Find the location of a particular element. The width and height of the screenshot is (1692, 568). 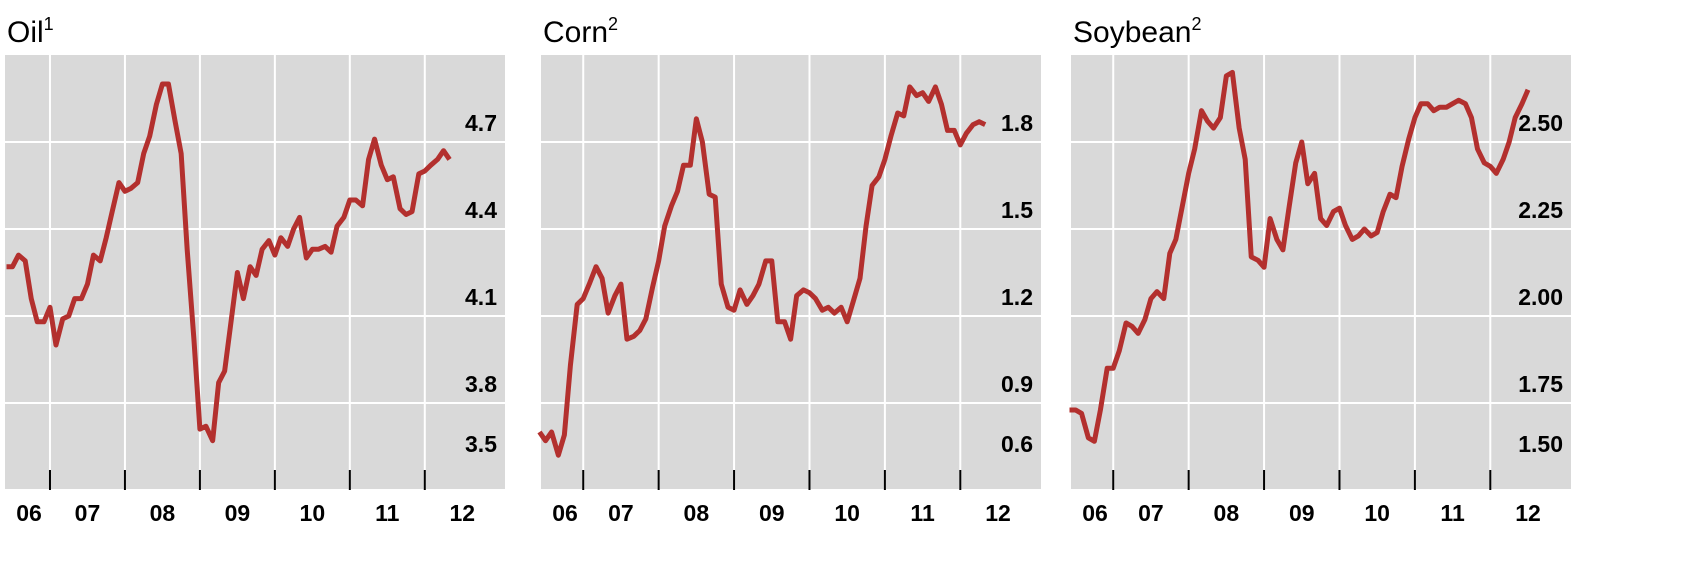

title-text: Corn is located at coordinates (575, 32).